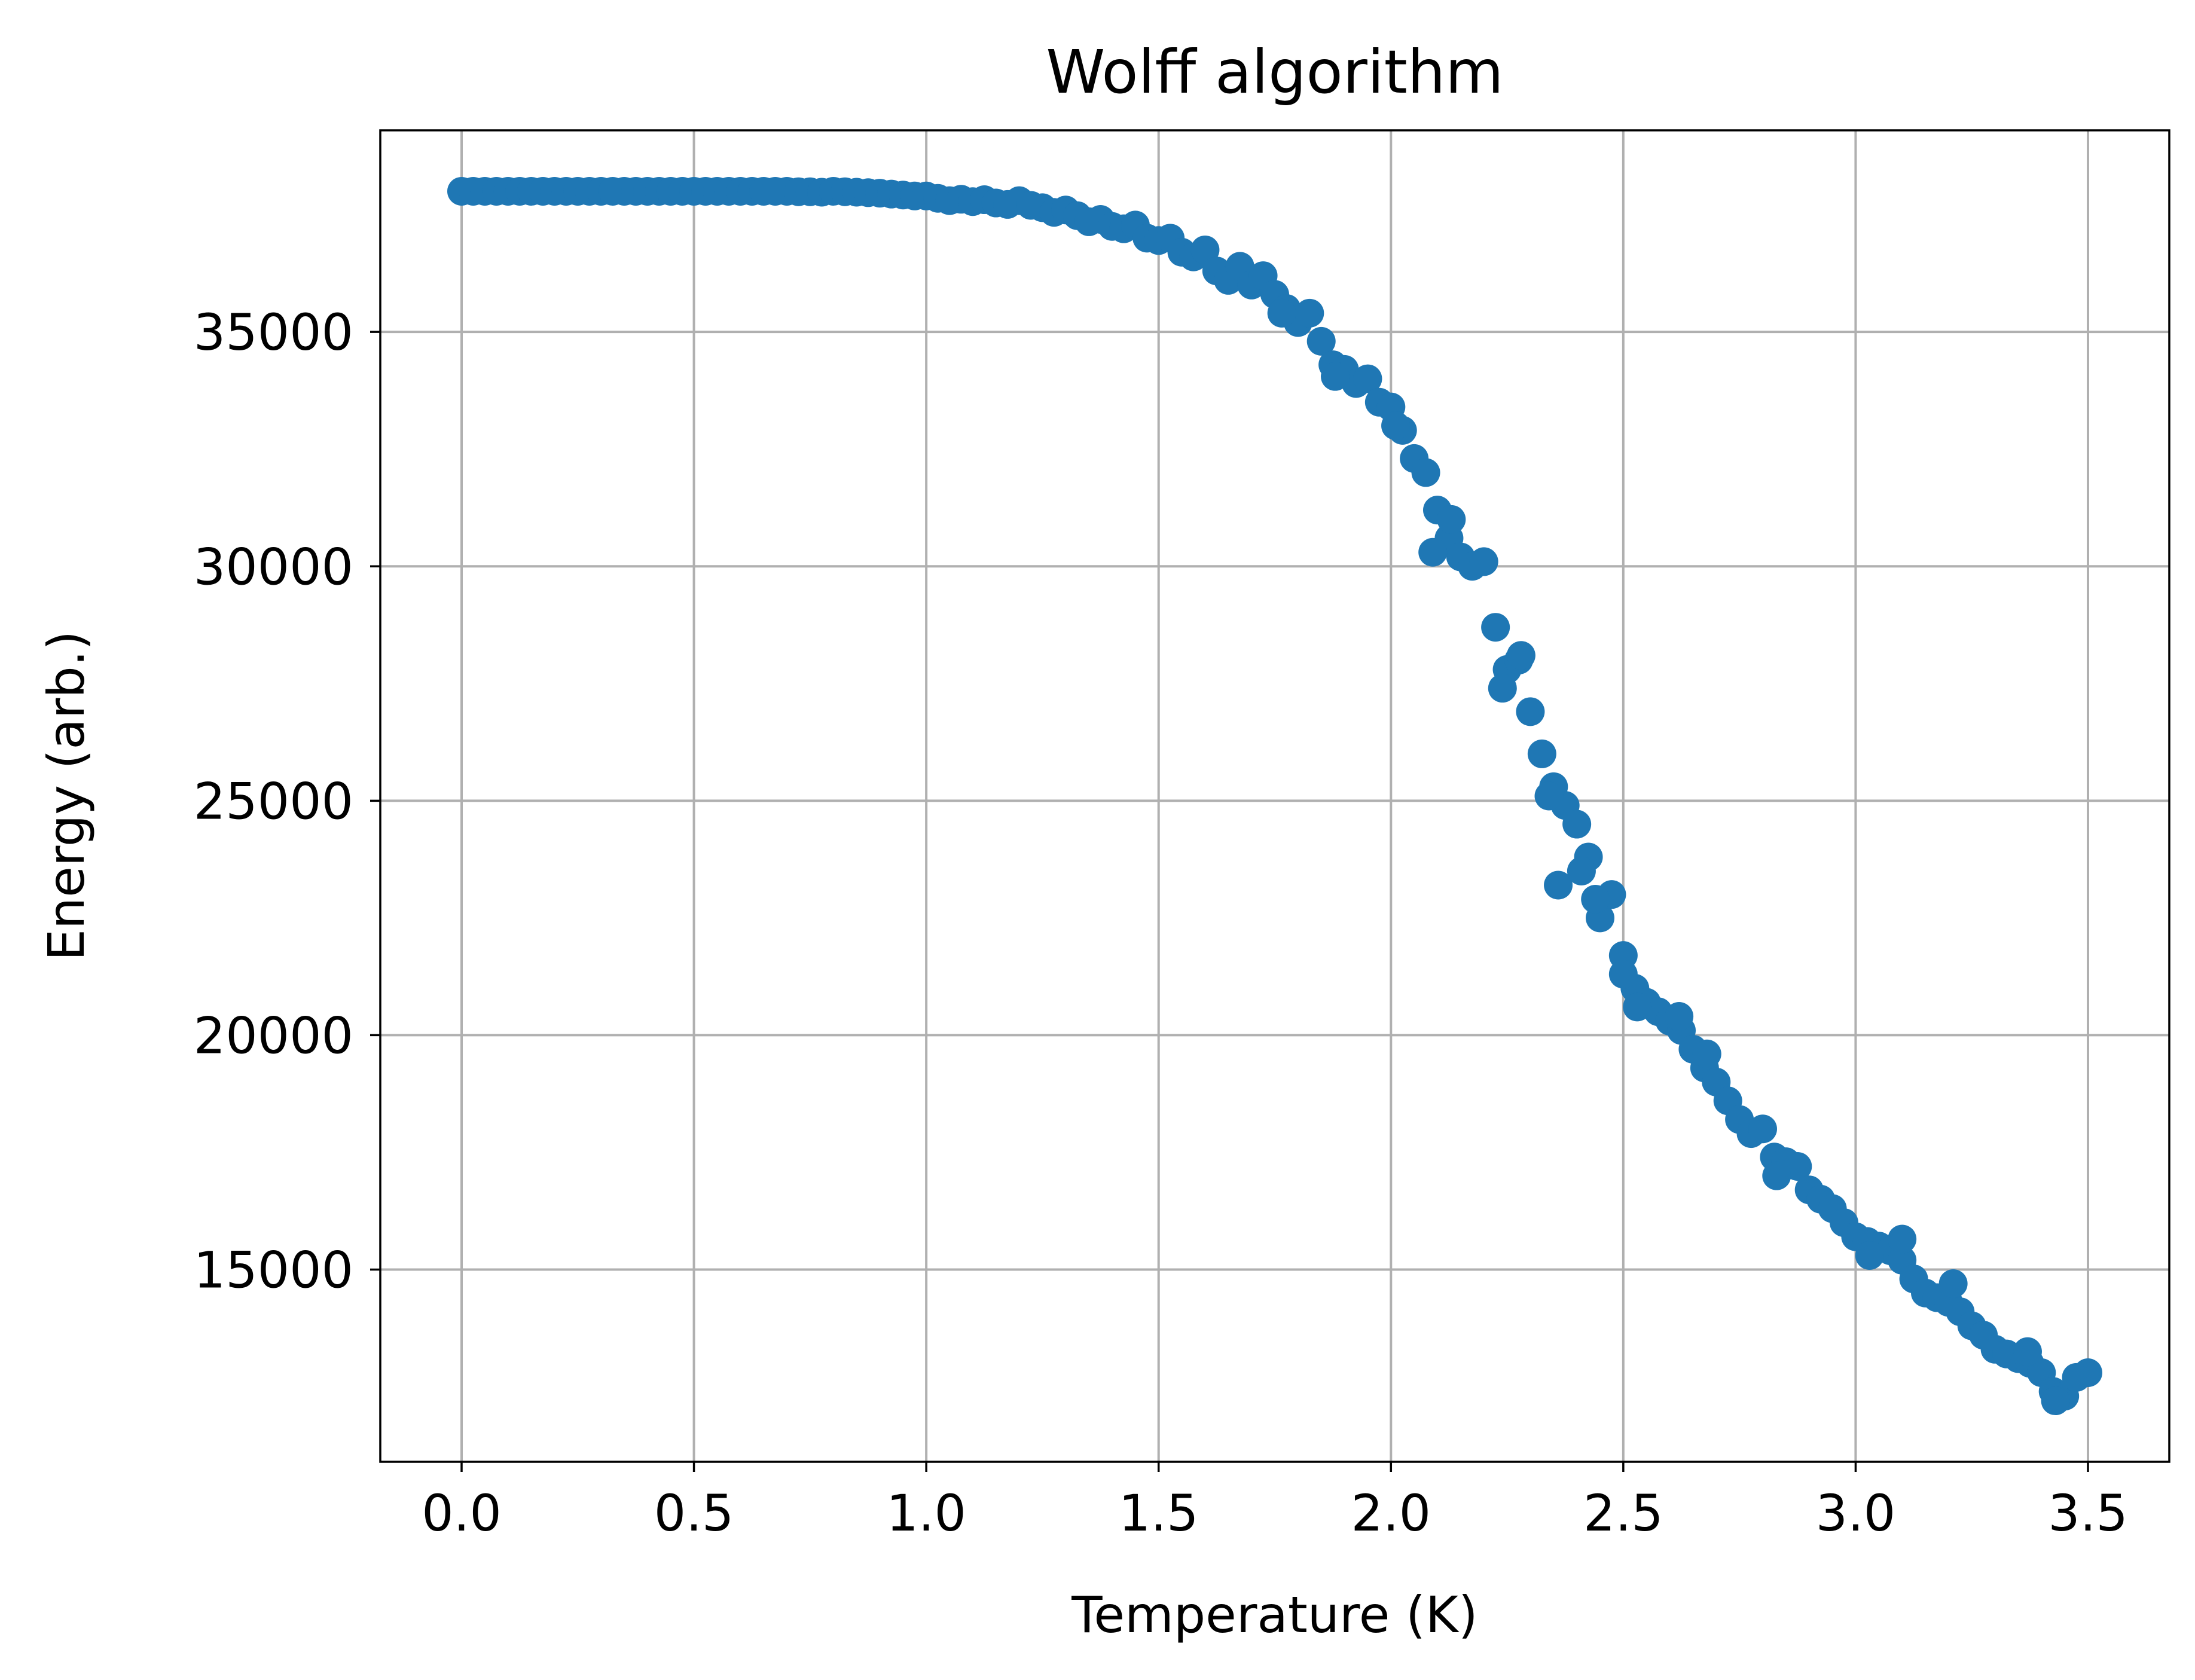 The width and height of the screenshot is (2195, 1680). I want to click on y-axis-label: Energy (arb.), so click(66, 796).